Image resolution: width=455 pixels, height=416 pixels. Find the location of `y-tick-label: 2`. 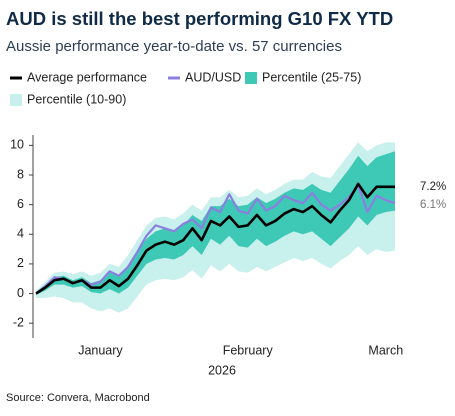

y-tick-label: 2 is located at coordinates (20, 263).